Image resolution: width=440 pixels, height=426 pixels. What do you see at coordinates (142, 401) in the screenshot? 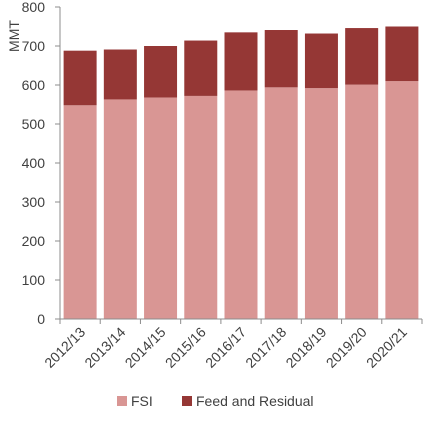
I see `legend-label: FSI` at bounding box center [142, 401].